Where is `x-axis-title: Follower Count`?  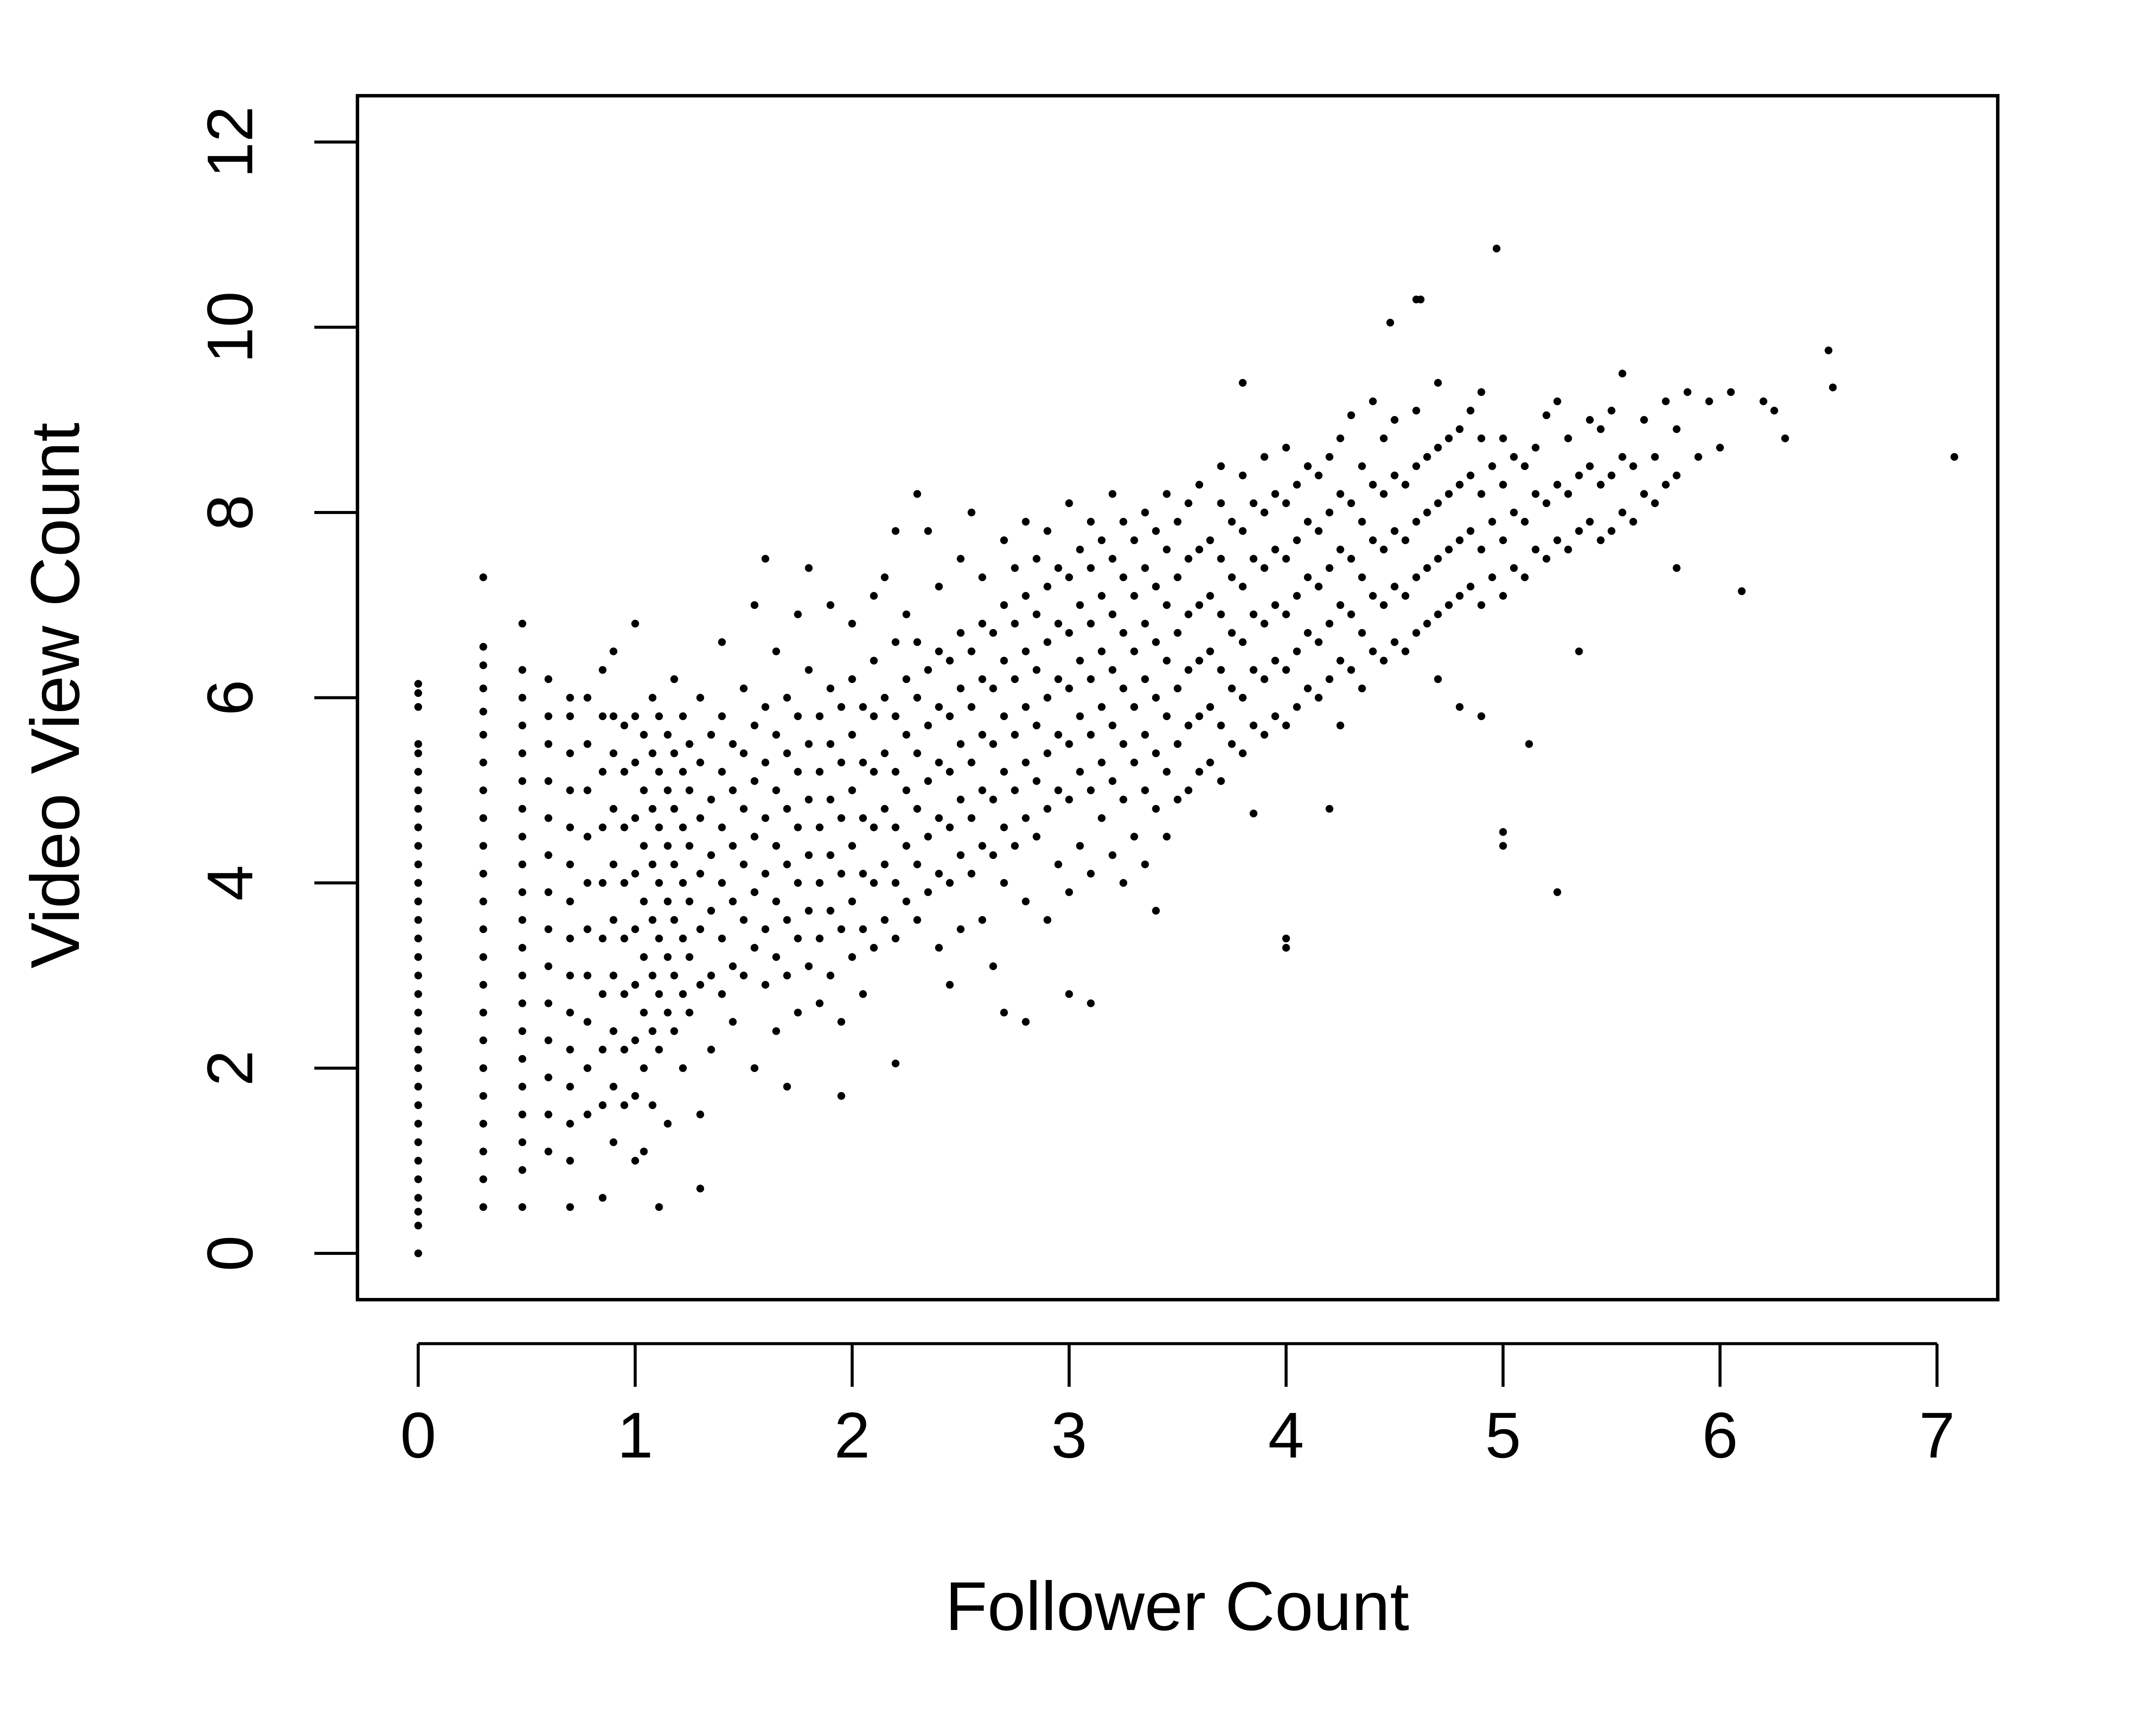 x-axis-title: Follower Count is located at coordinates (1177, 1606).